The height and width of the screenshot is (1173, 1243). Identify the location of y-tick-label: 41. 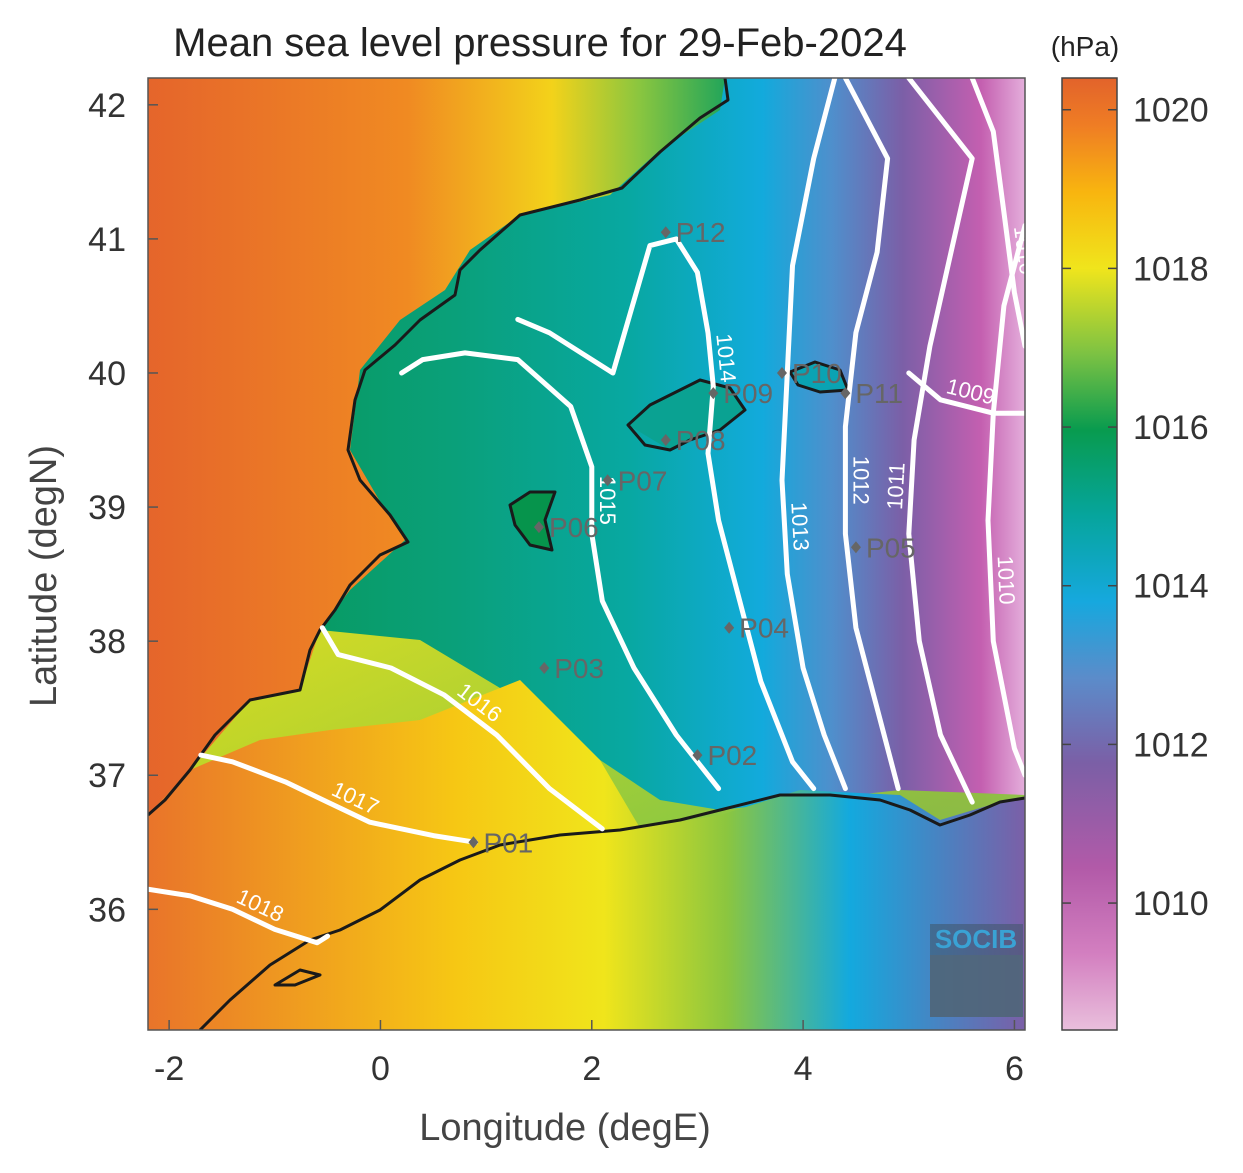
(107, 240).